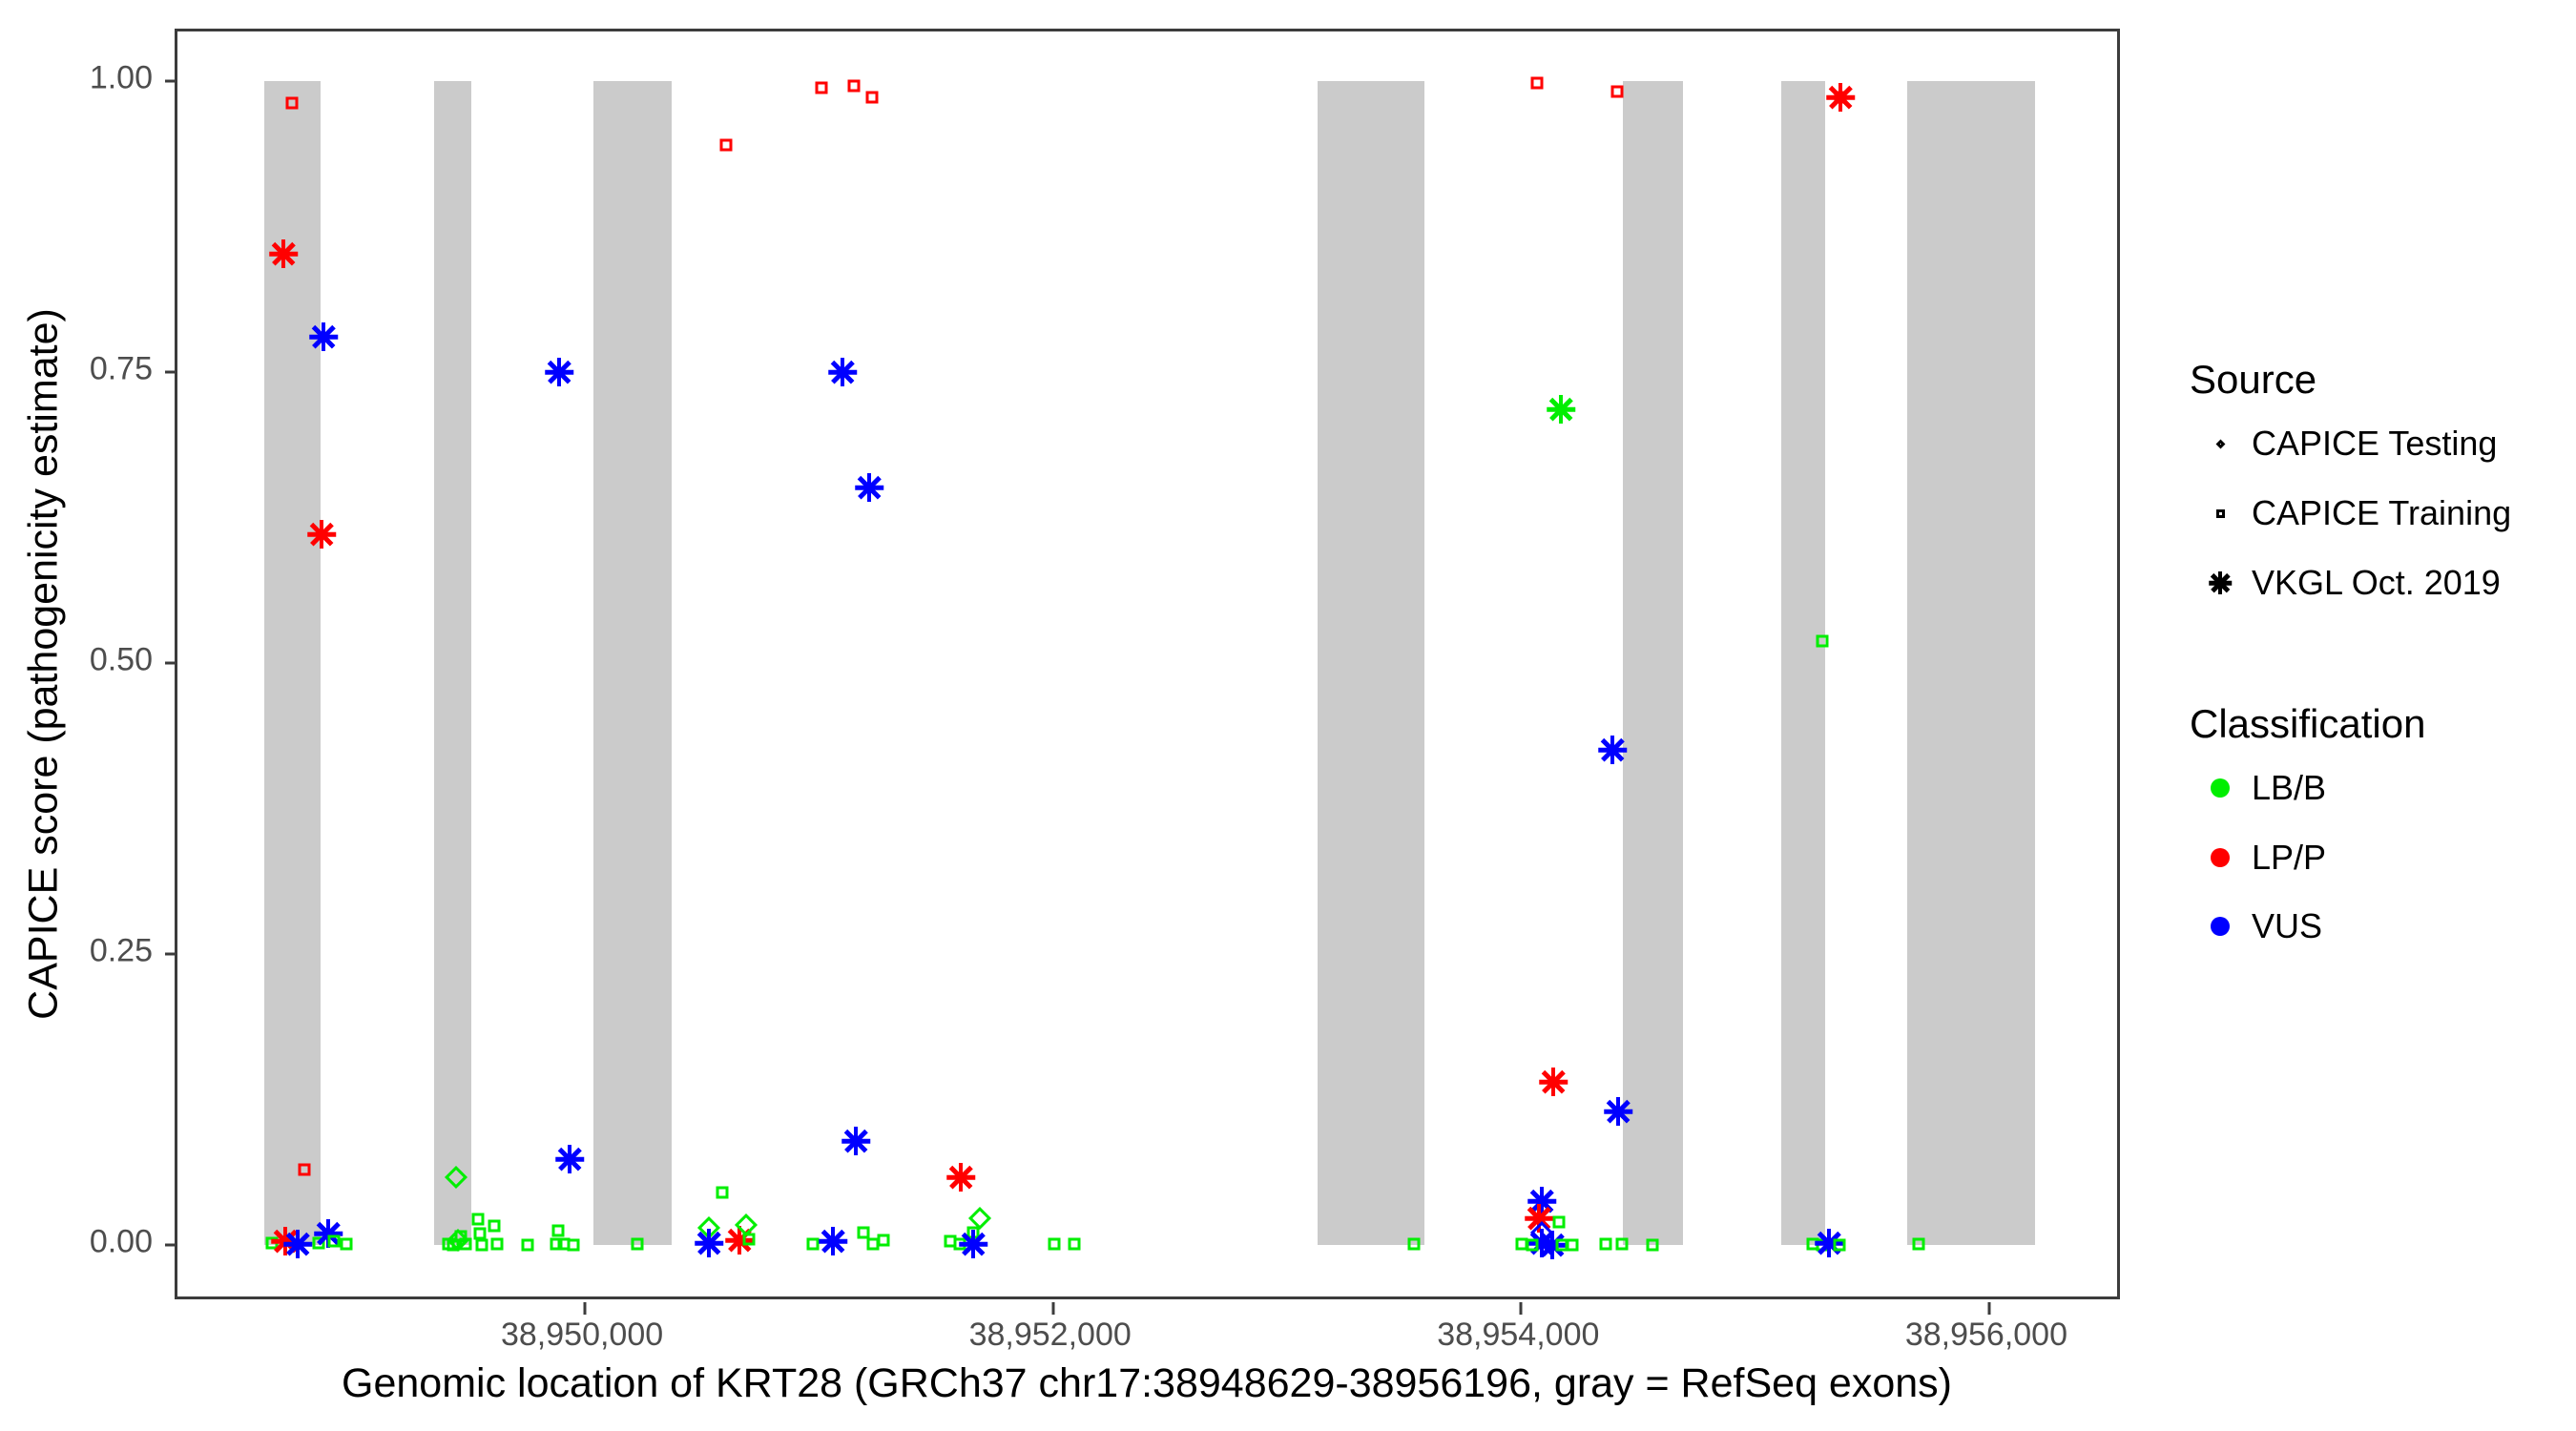 This screenshot has width=2576, height=1431. I want to click on x-tick-label: 38,954,000, so click(1518, 1335).